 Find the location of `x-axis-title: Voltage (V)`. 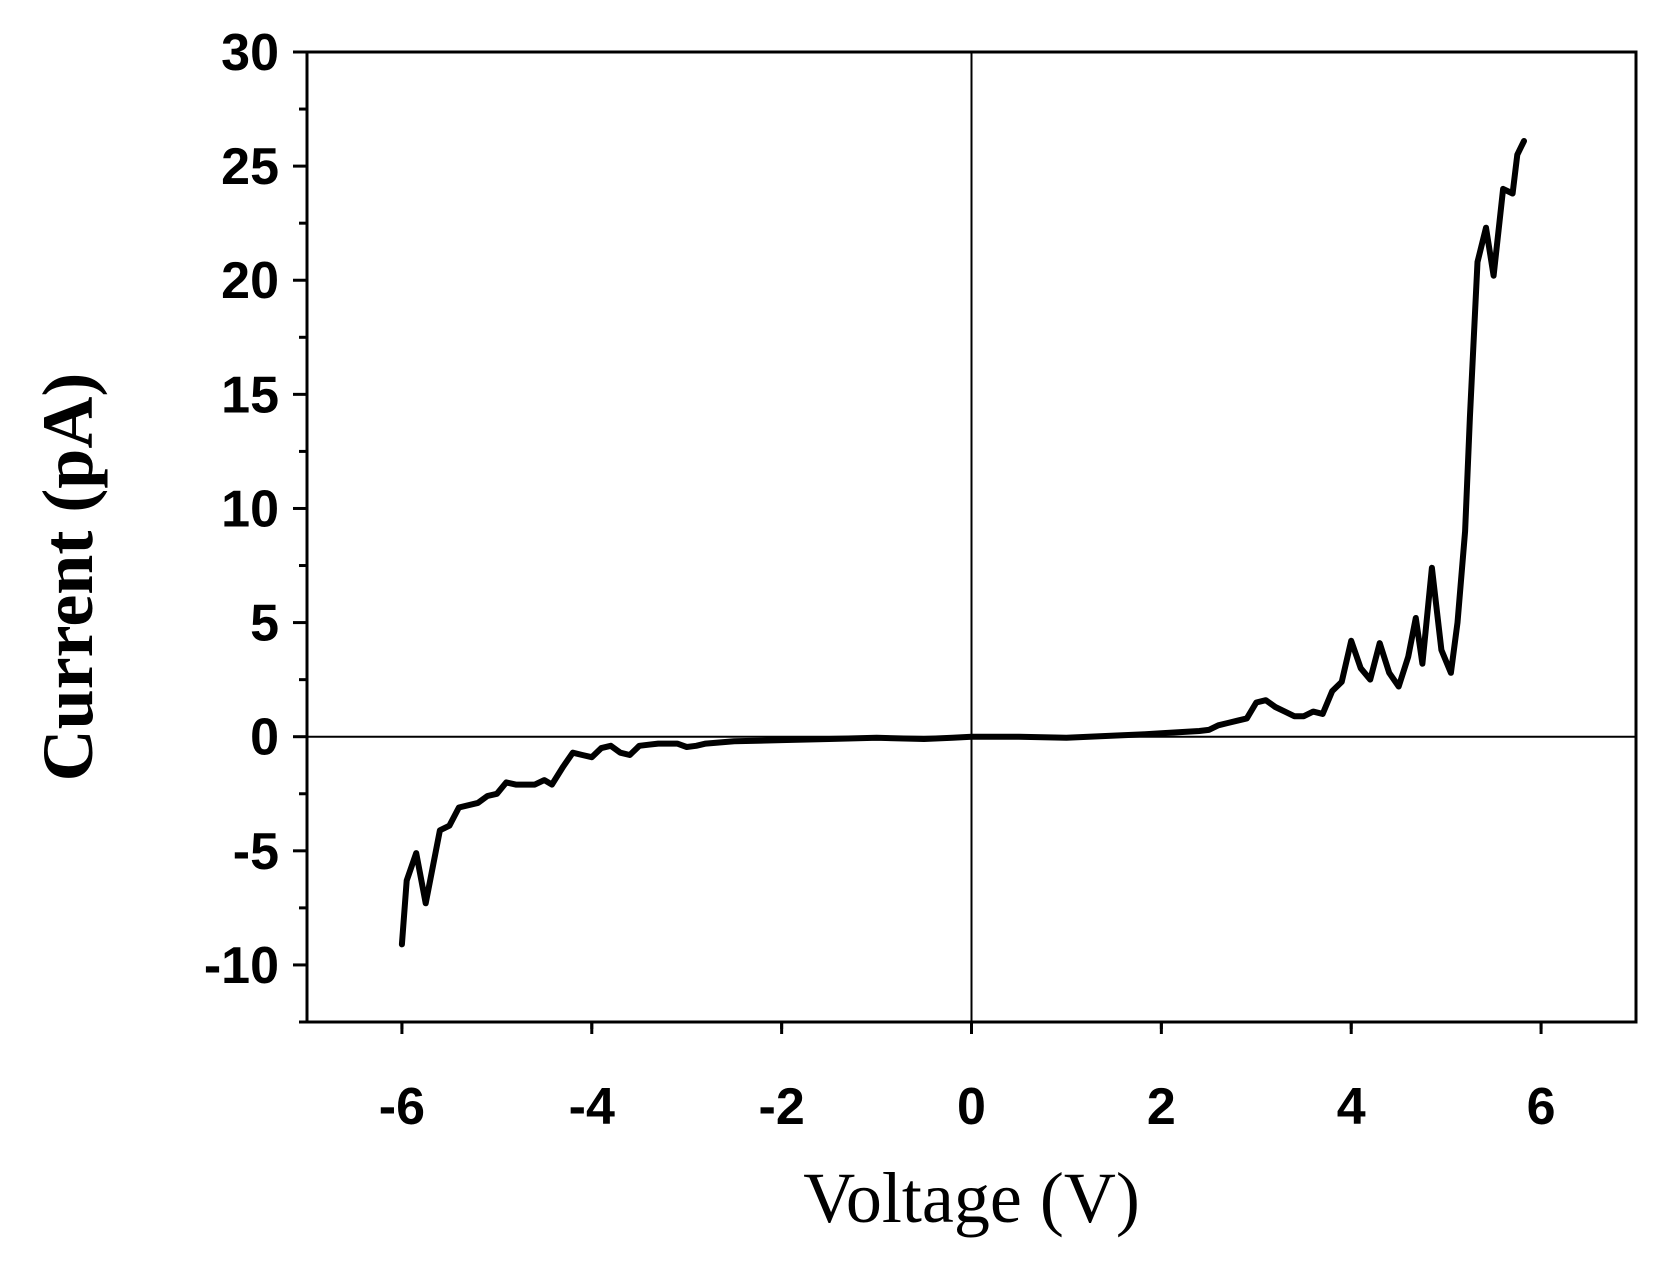

x-axis-title: Voltage (V) is located at coordinates (971, 1198).